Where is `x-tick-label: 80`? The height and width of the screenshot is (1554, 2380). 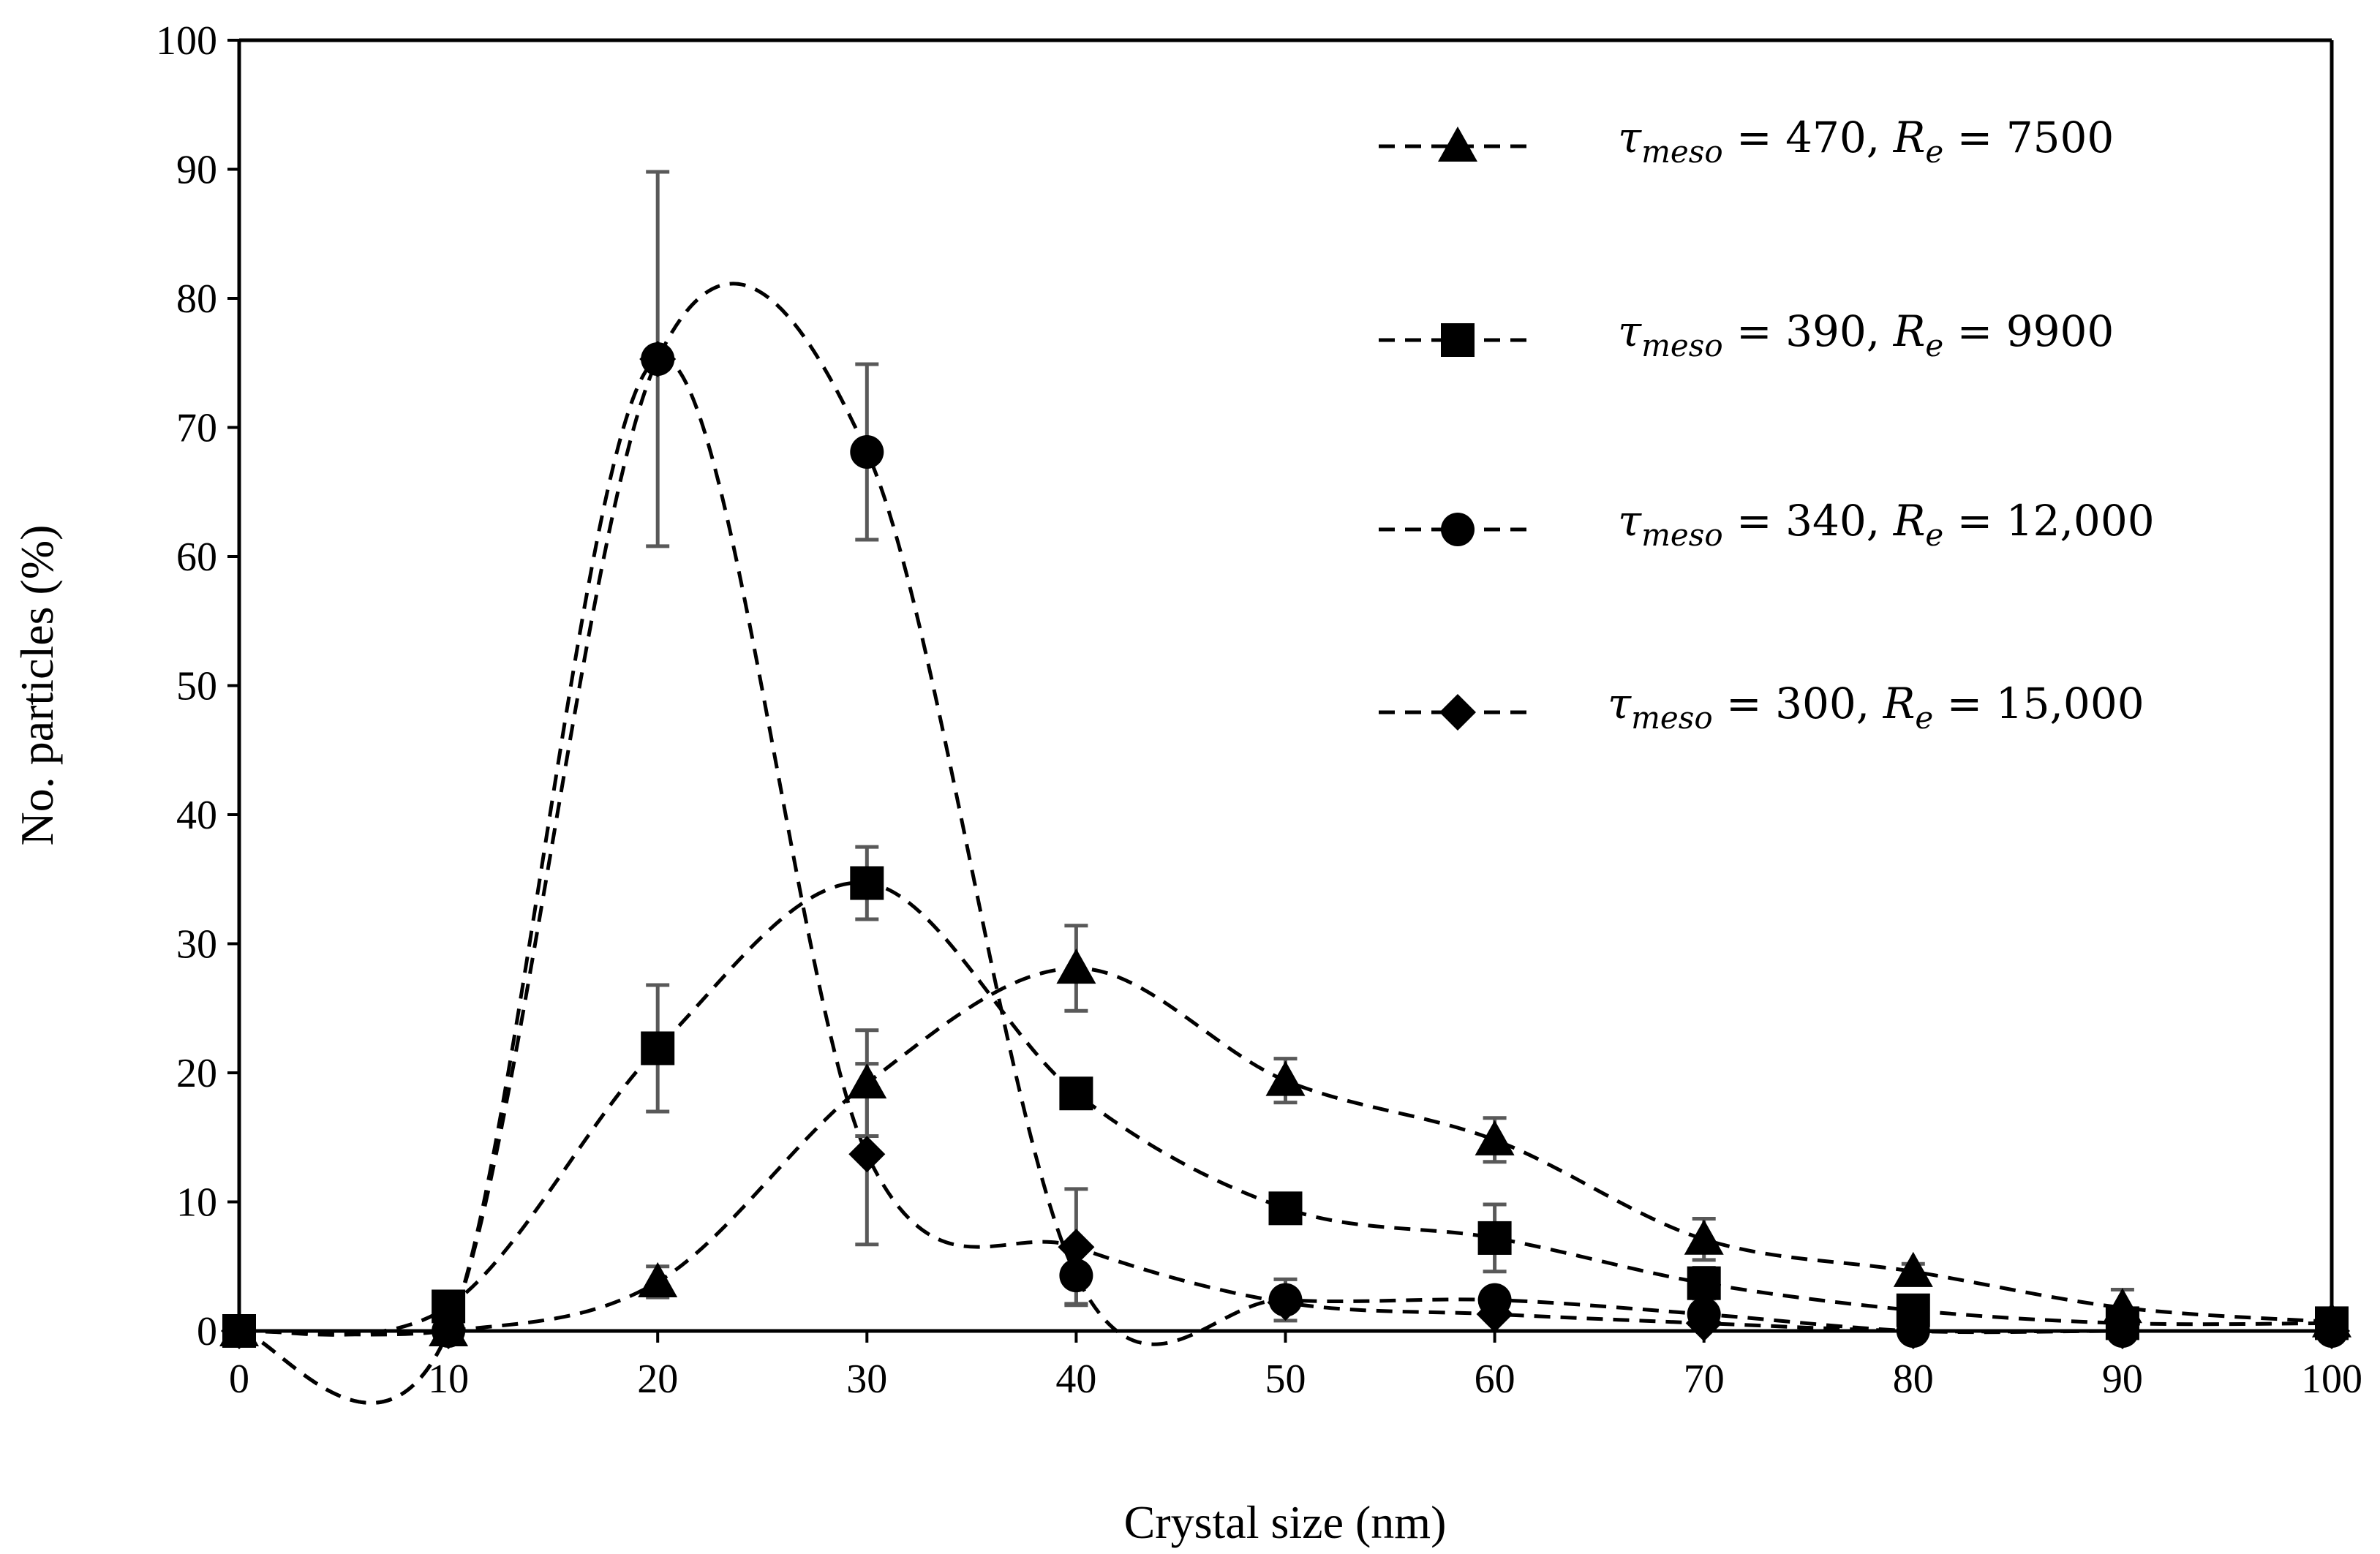 x-tick-label: 80 is located at coordinates (1914, 1379).